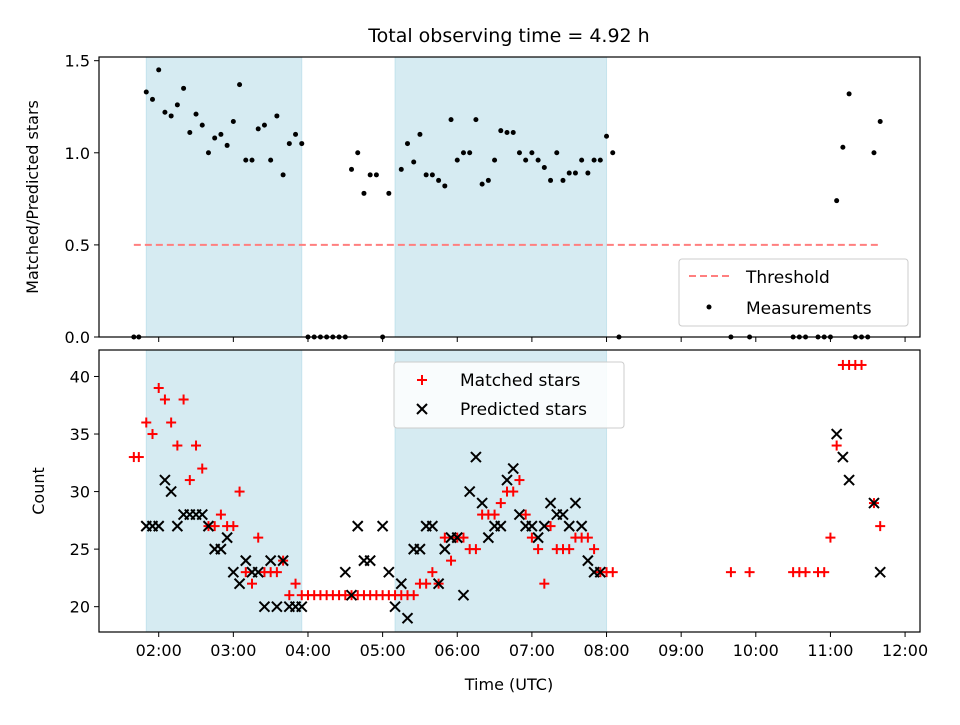  I want to click on legend-measurements-label: Measurements, so click(809, 309).